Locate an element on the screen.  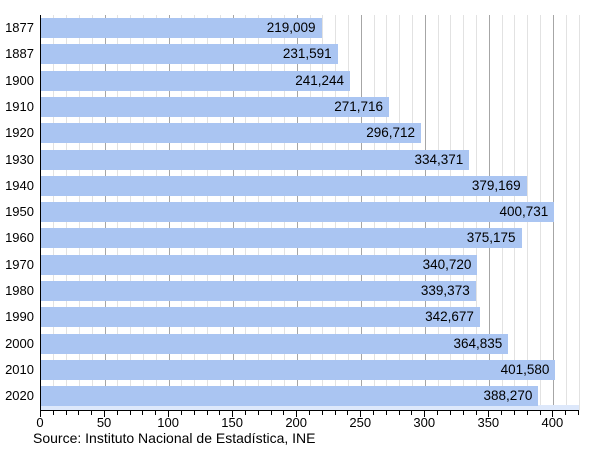
bar-1877: 219,009 is located at coordinates (181, 28).